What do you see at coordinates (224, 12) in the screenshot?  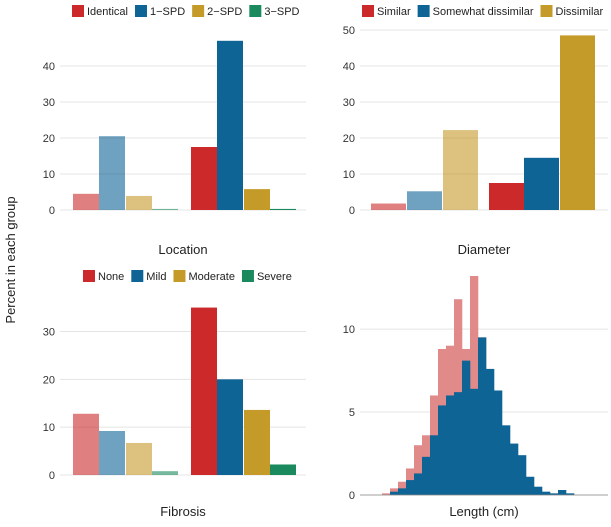 I see `legend-label: 2−SPD` at bounding box center [224, 12].